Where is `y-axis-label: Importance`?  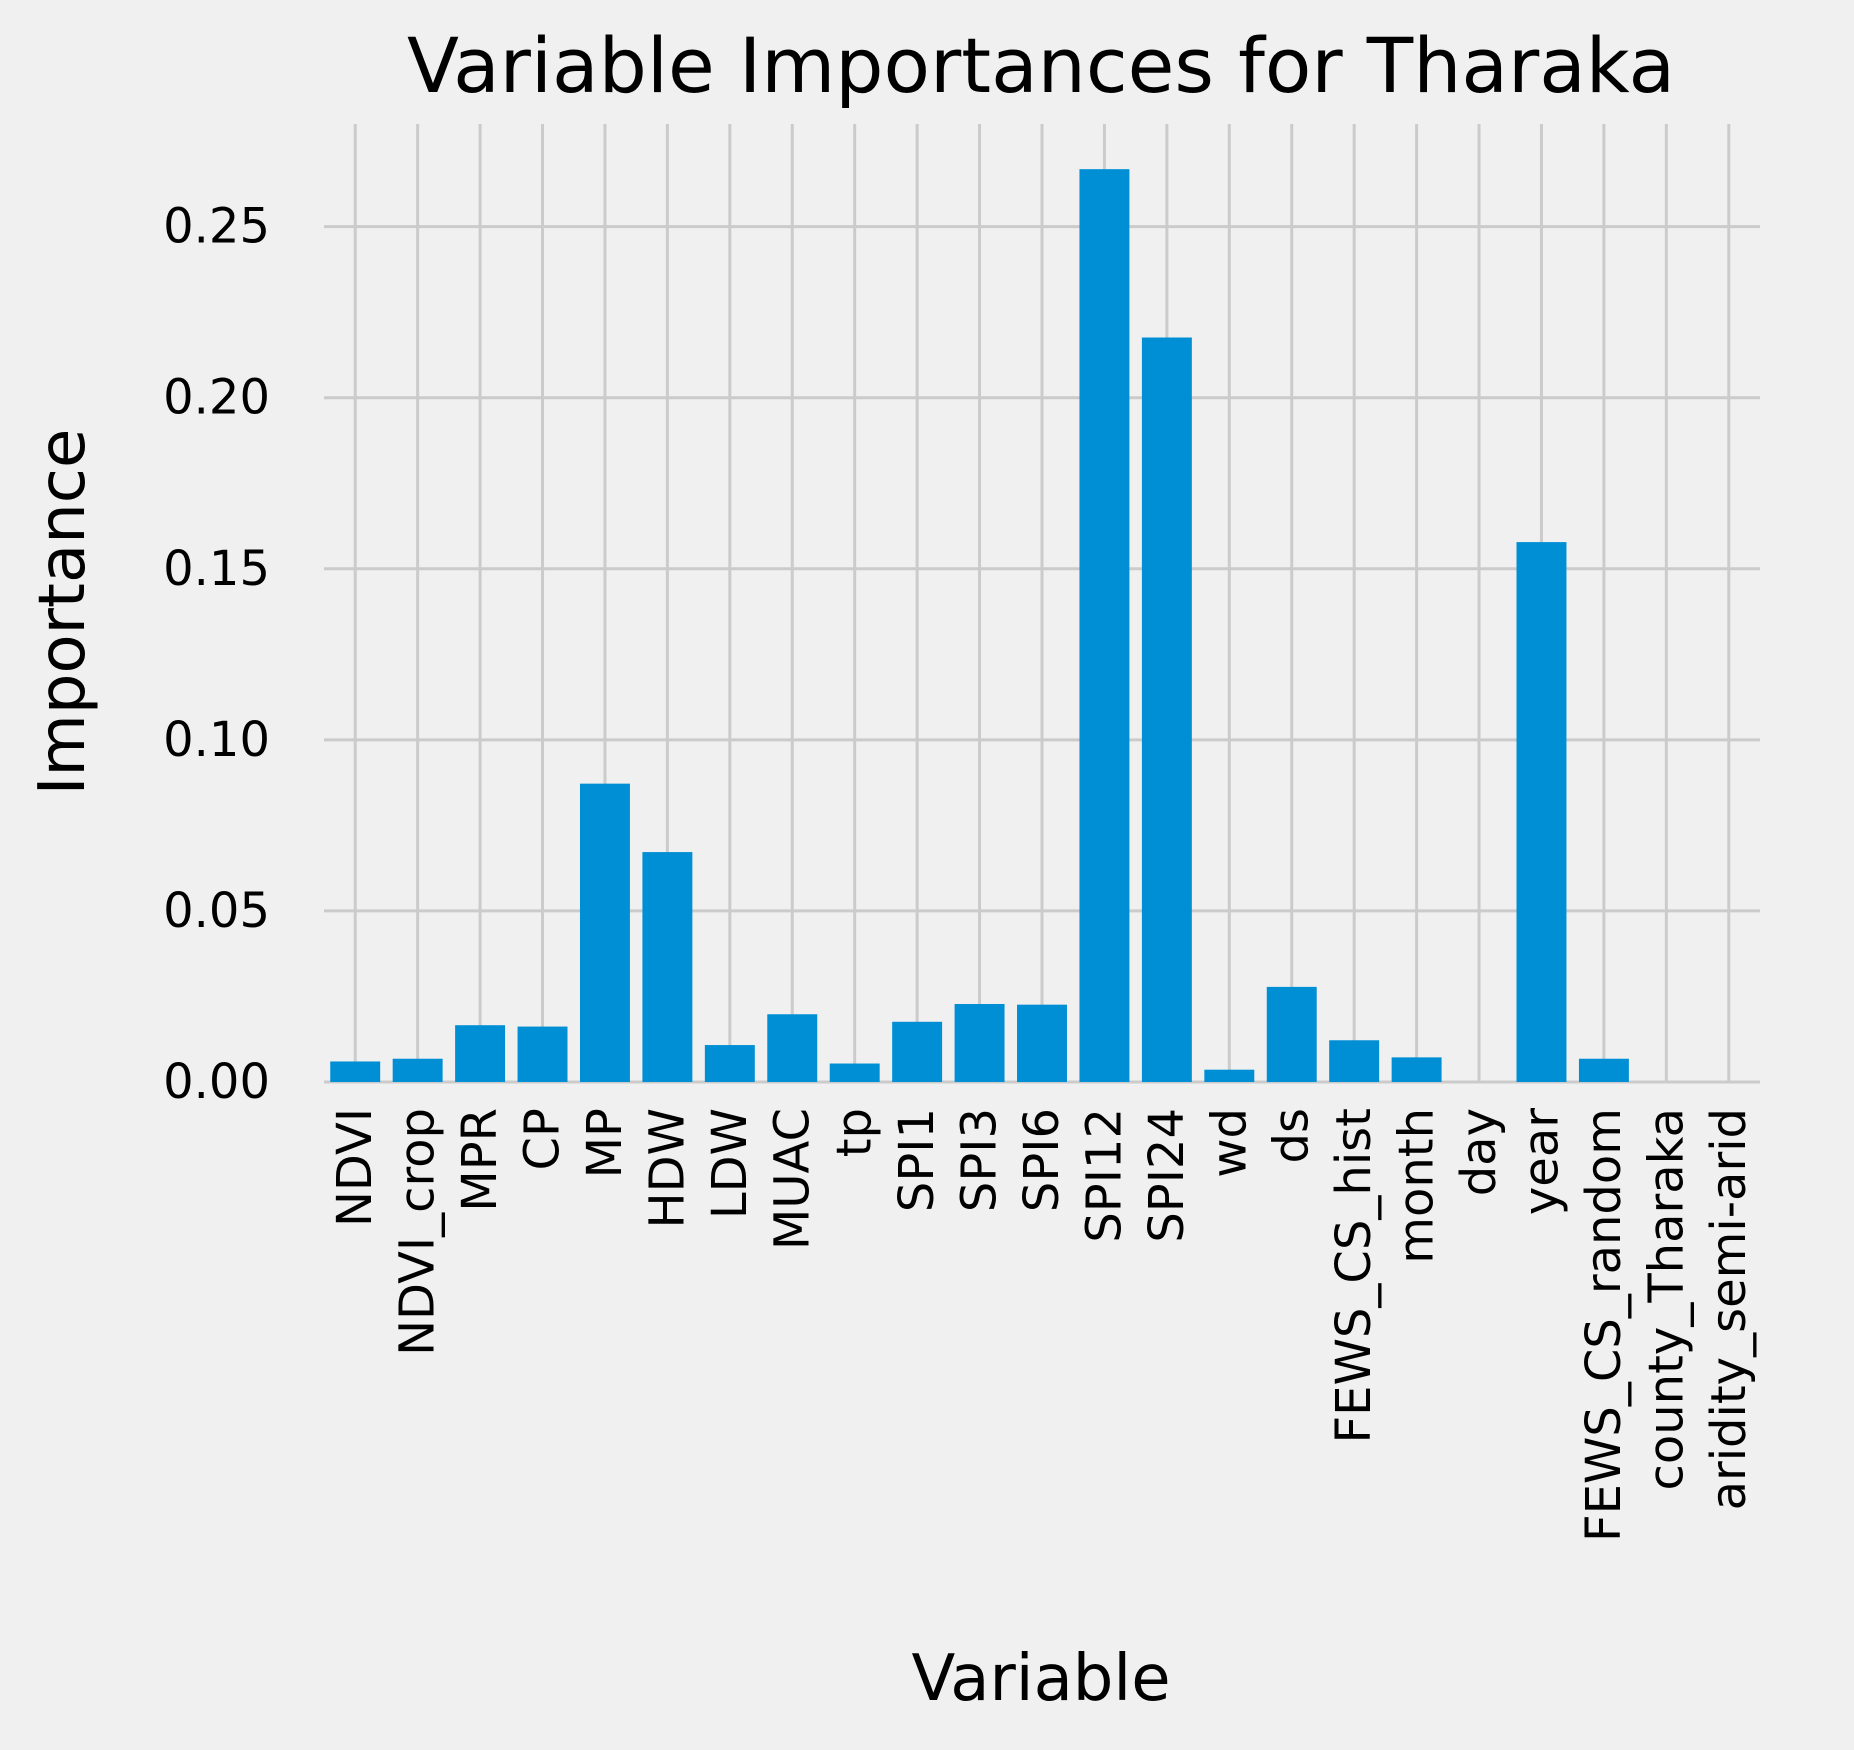
y-axis-label: Importance is located at coordinates (63, 612).